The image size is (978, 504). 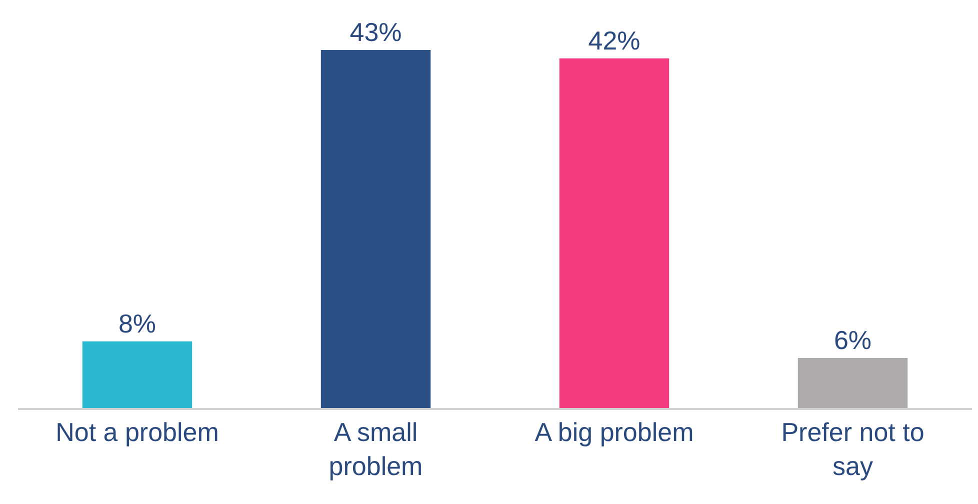 I want to click on data-label: 8%, so click(x=137, y=323).